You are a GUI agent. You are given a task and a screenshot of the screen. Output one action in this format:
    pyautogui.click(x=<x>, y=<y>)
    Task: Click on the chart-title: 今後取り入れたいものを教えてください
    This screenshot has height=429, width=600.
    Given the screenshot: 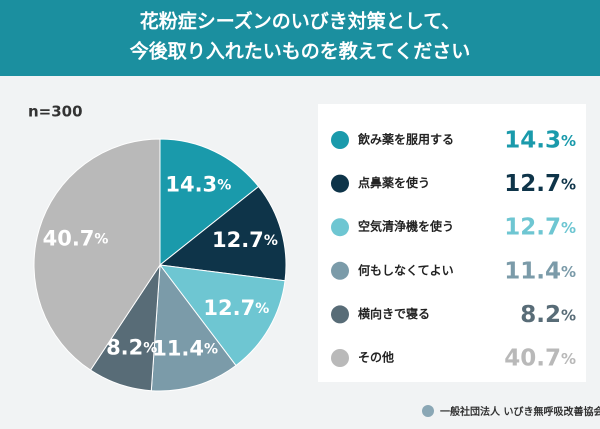 What is the action you would take?
    pyautogui.click(x=299, y=51)
    